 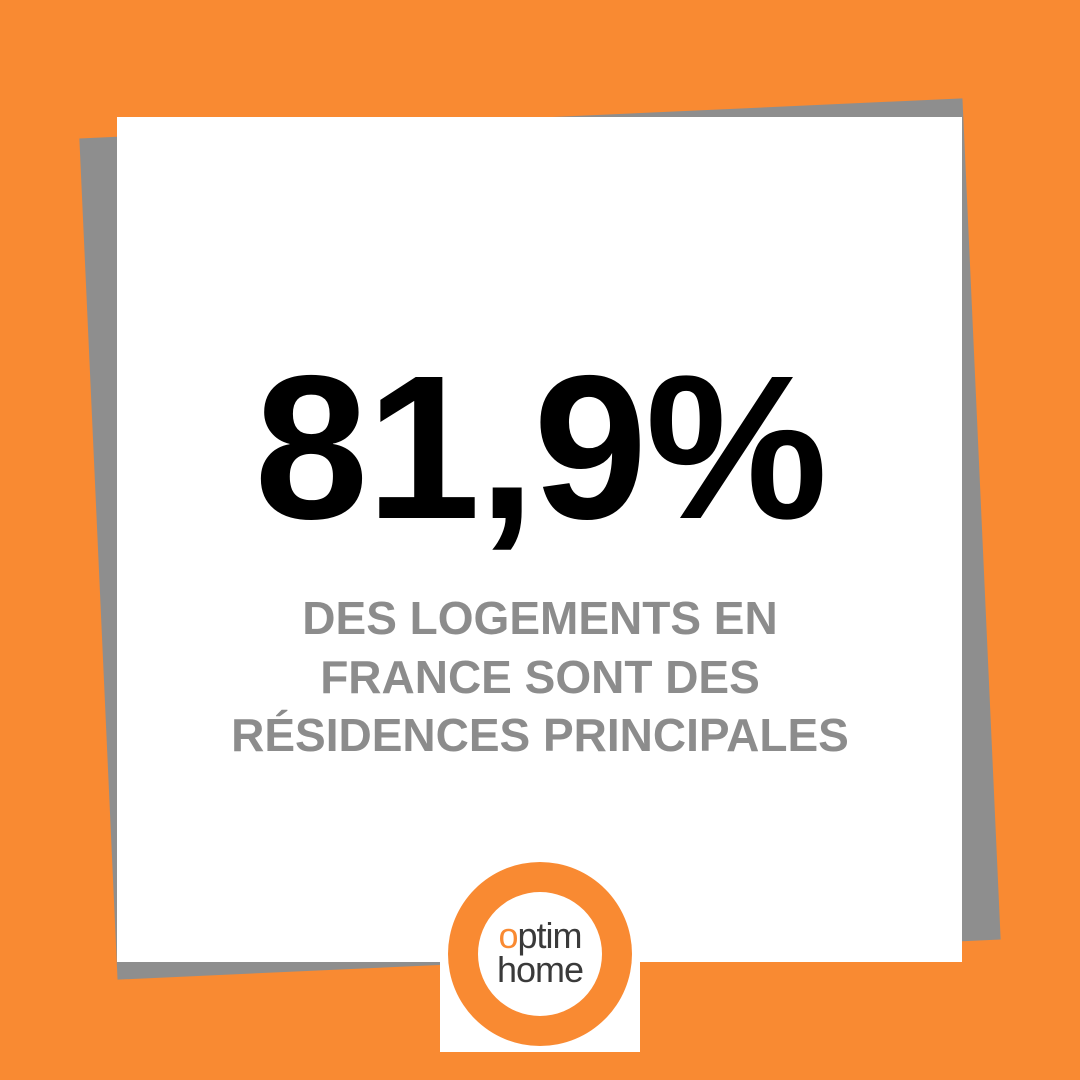 What do you see at coordinates (540, 447) in the screenshot?
I see `headline-number: 81,9%` at bounding box center [540, 447].